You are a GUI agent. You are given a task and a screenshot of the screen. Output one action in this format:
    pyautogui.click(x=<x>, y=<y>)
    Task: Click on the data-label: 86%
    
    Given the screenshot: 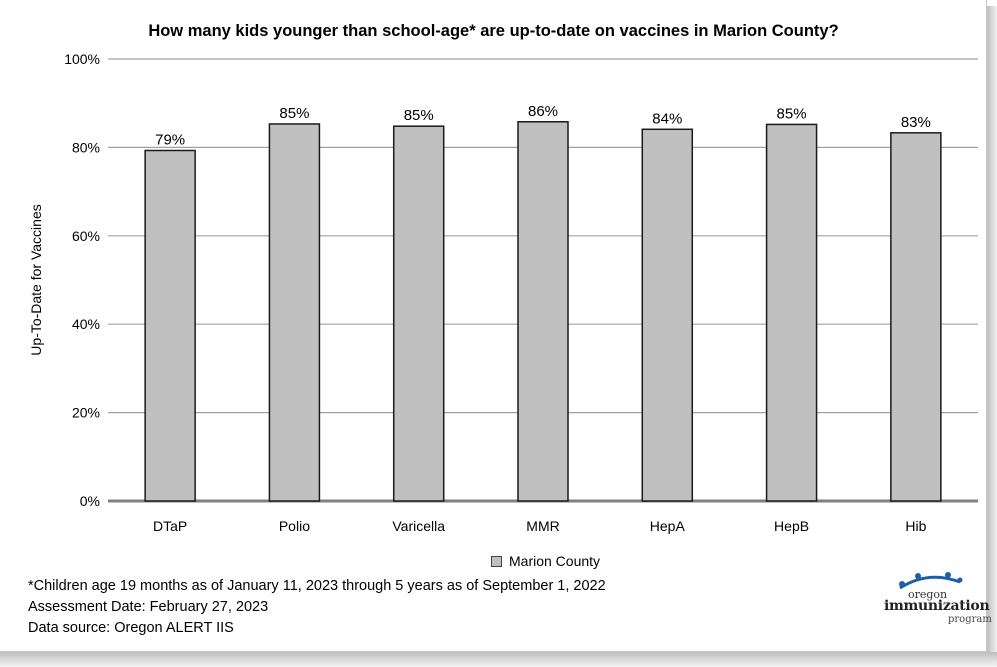 What is the action you would take?
    pyautogui.click(x=543, y=111)
    